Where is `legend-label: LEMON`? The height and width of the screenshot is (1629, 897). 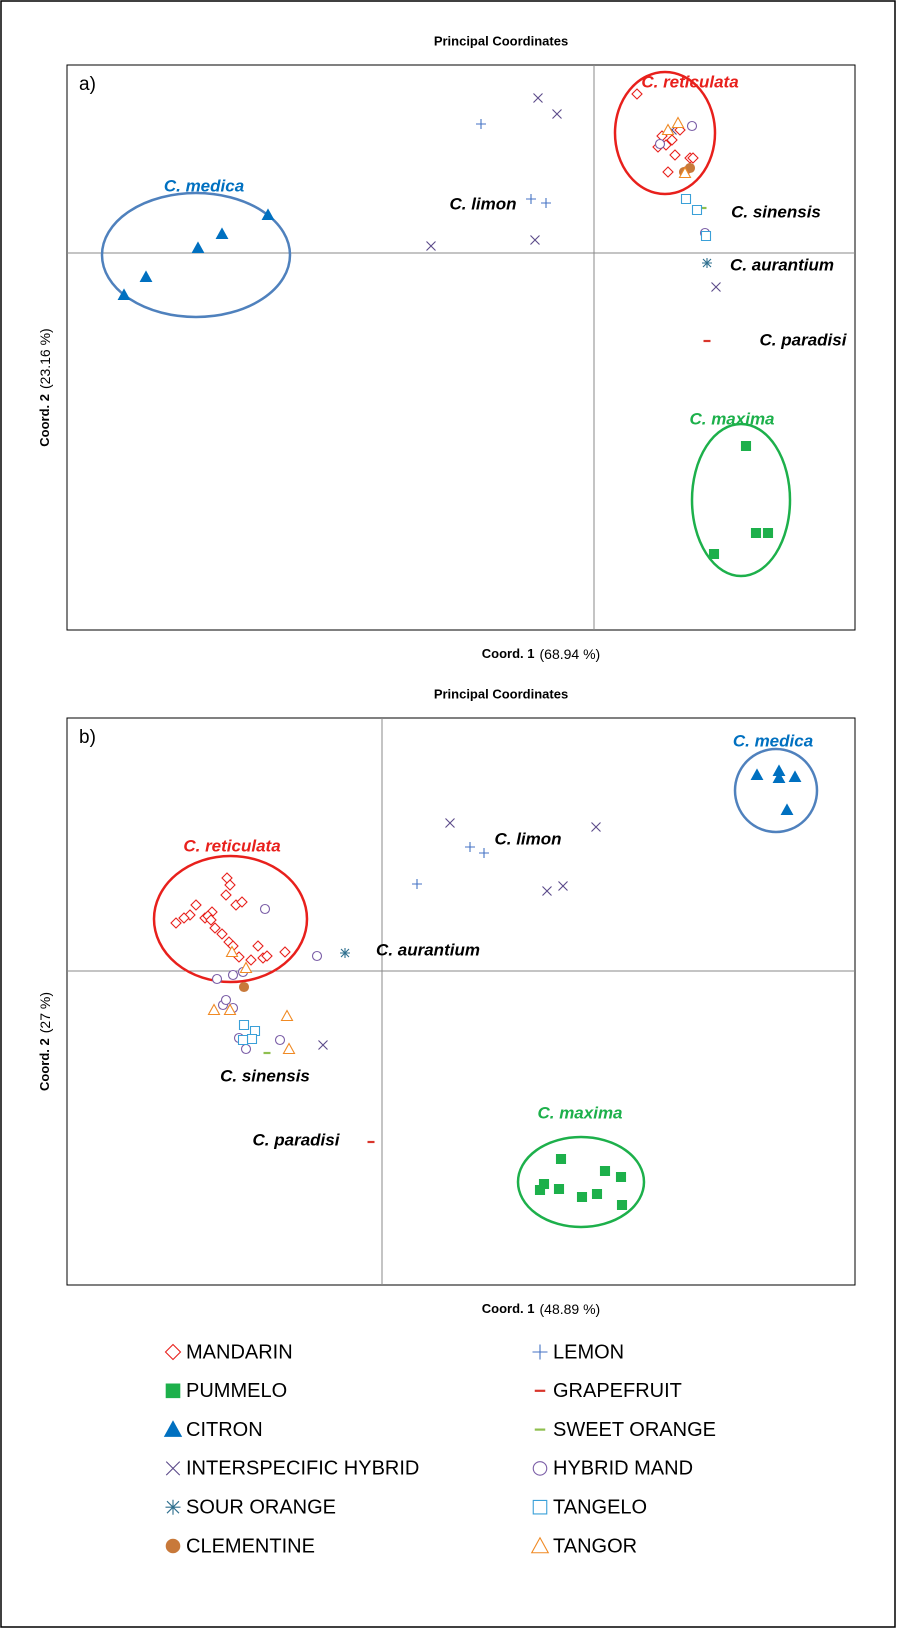
legend-label: LEMON is located at coordinates (588, 1352).